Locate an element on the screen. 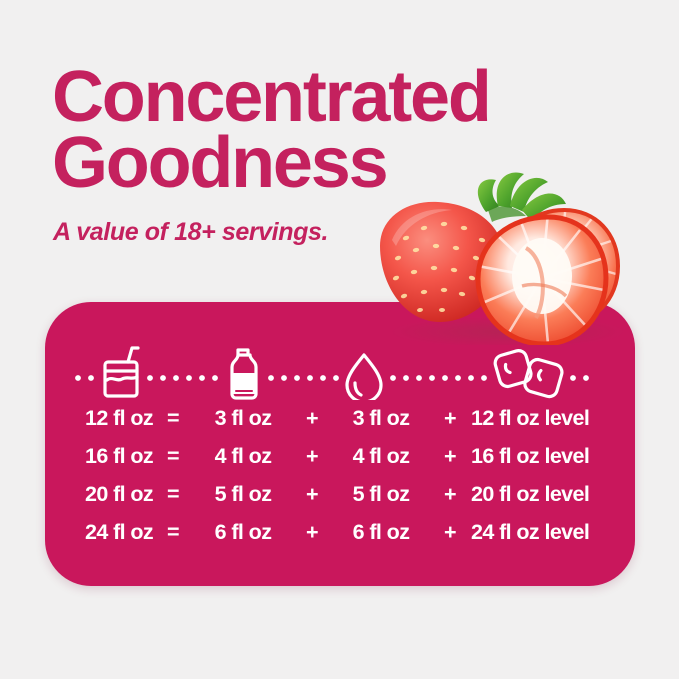 The image size is (679, 679). bottle-icon is located at coordinates (244, 374).